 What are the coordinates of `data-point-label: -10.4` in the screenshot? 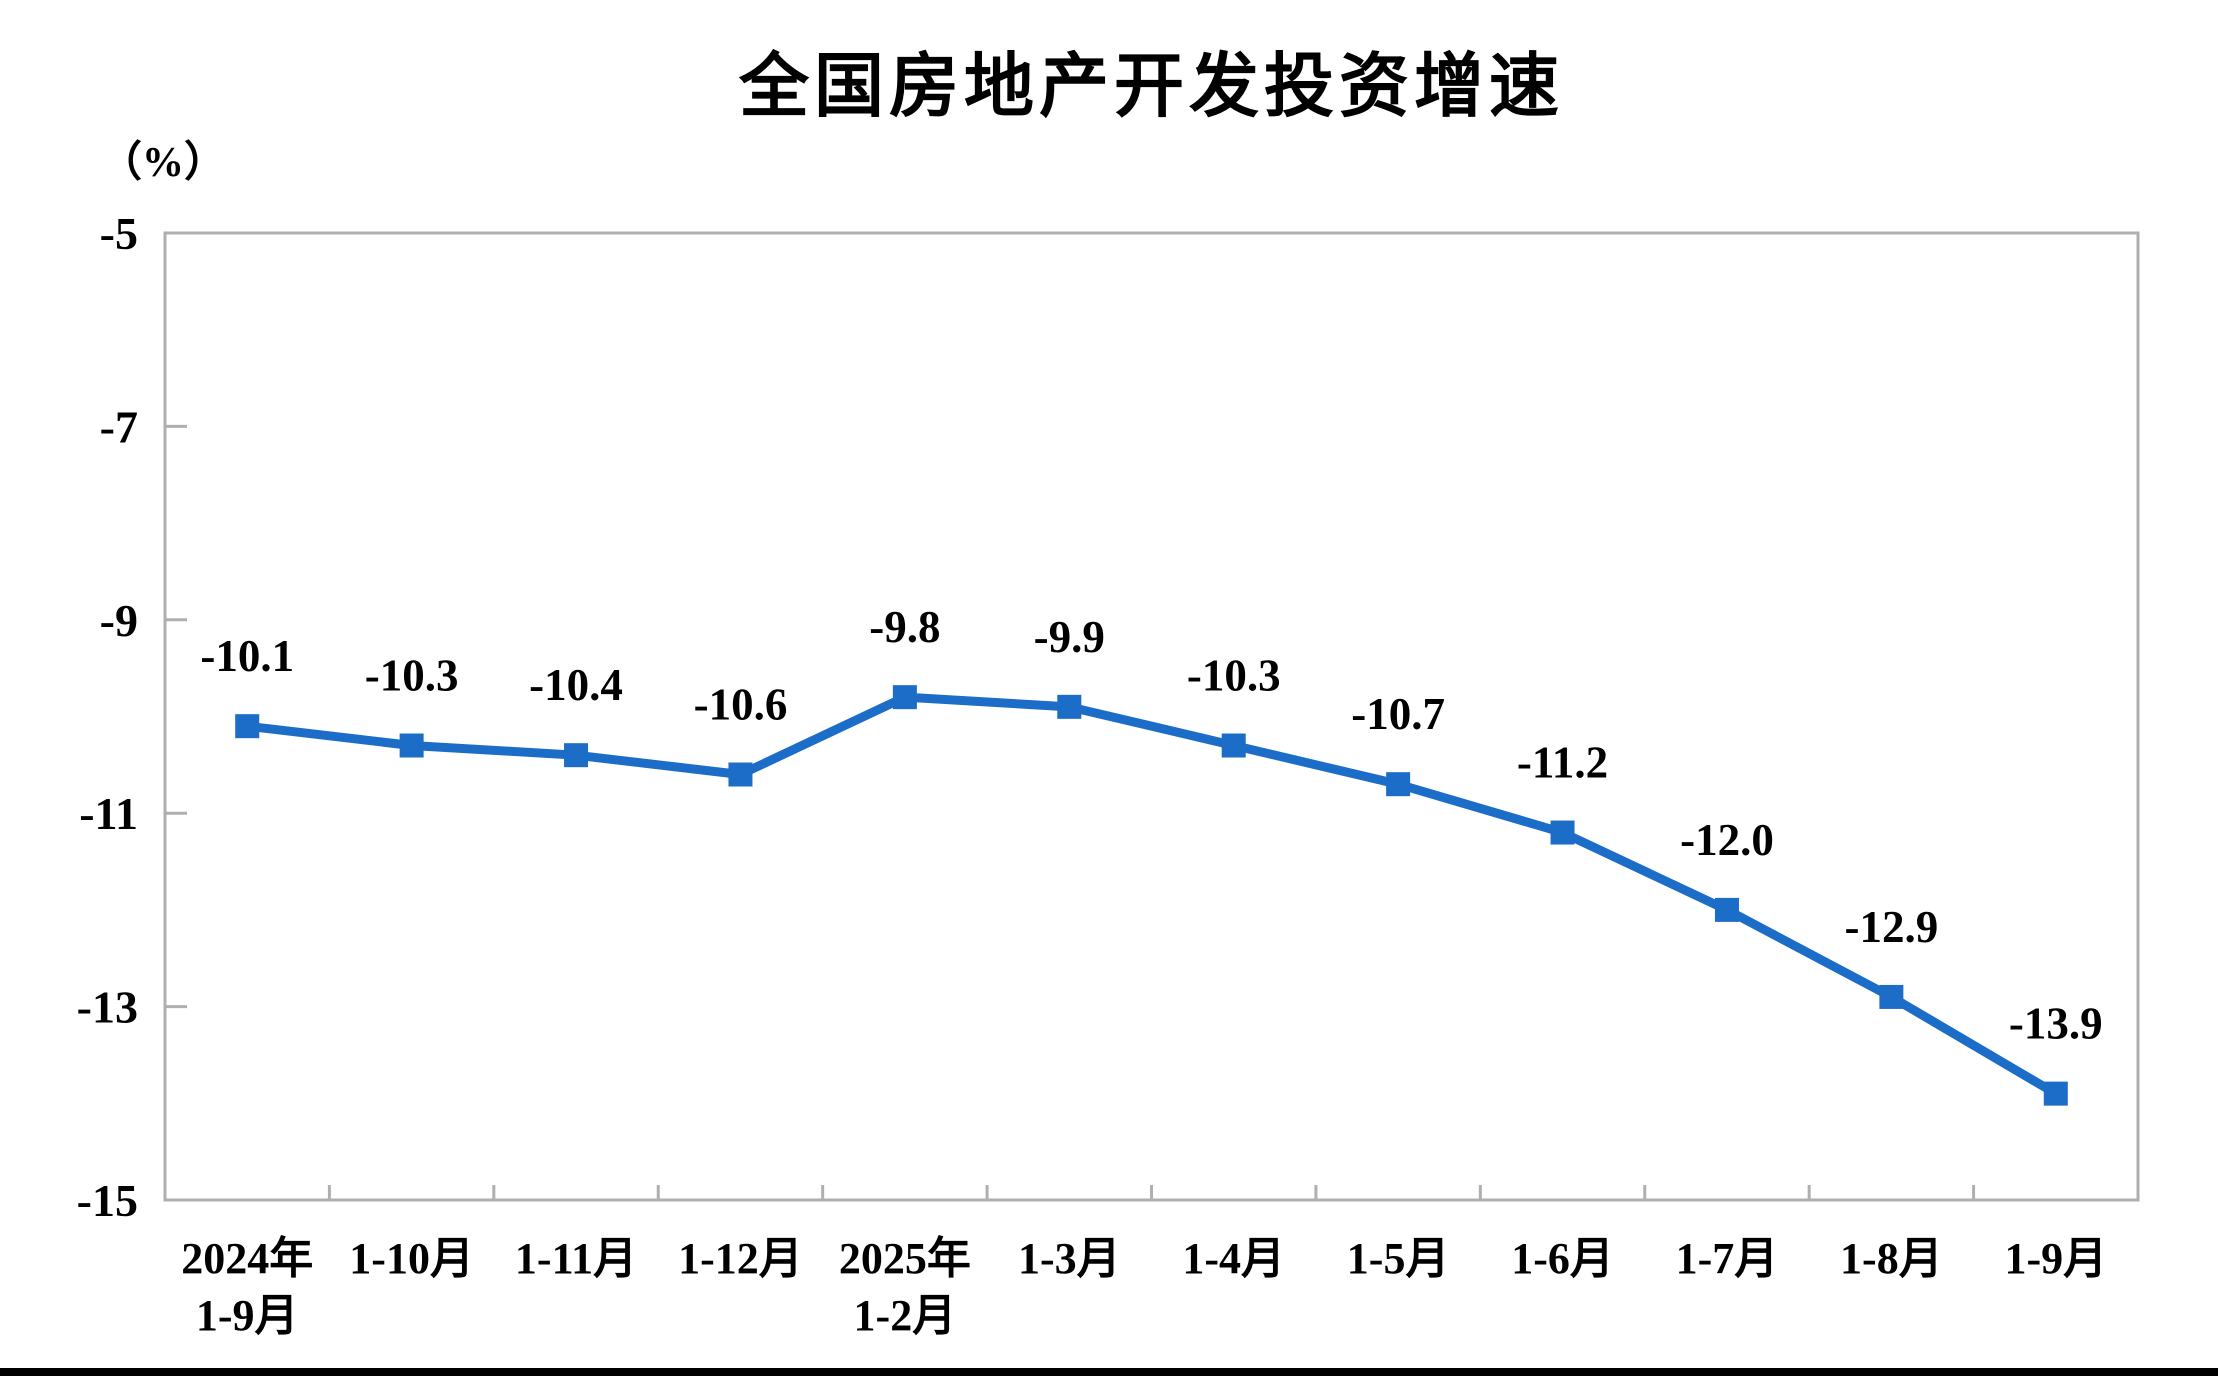 It's located at (576, 685).